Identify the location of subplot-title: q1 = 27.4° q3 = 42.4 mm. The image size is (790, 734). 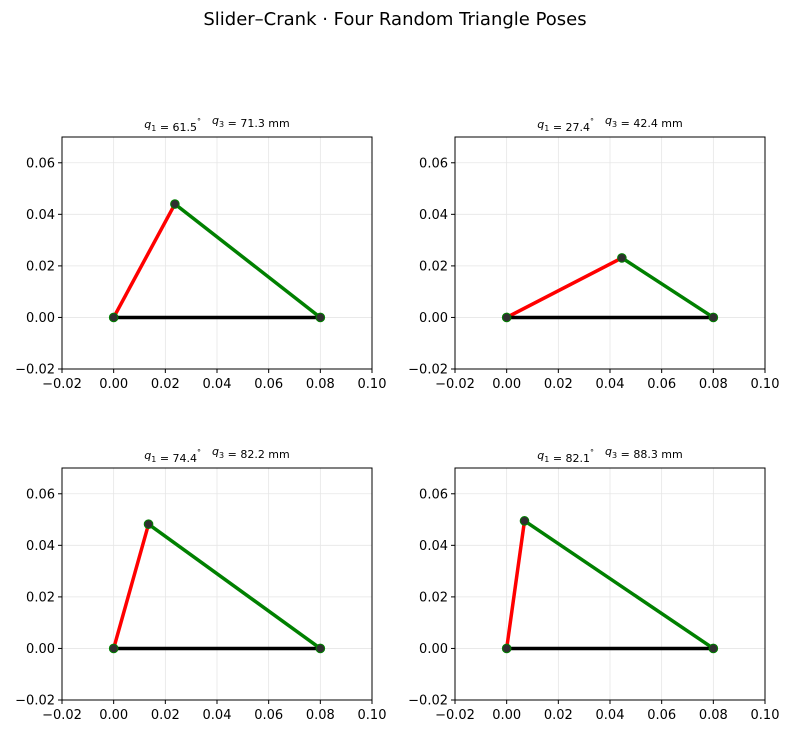
(610, 124).